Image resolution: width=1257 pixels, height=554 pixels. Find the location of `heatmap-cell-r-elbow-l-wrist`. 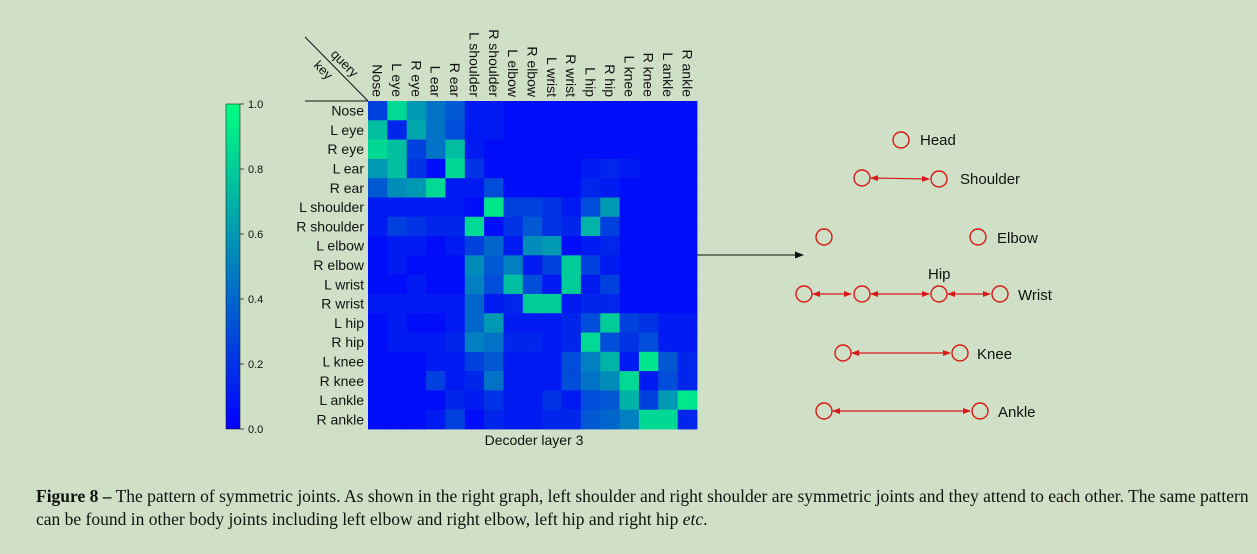

heatmap-cell-r-elbow-l-wrist is located at coordinates (552, 265).